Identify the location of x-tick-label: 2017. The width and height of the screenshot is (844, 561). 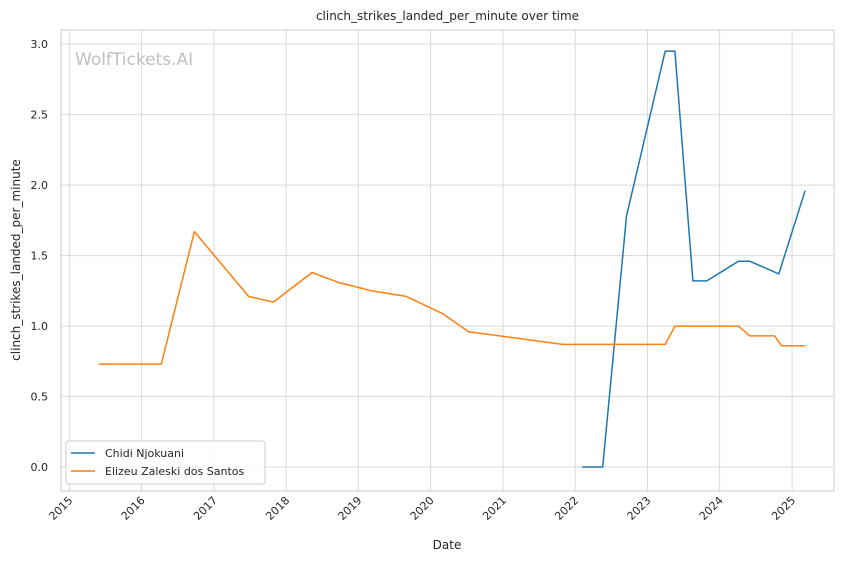
(205, 508).